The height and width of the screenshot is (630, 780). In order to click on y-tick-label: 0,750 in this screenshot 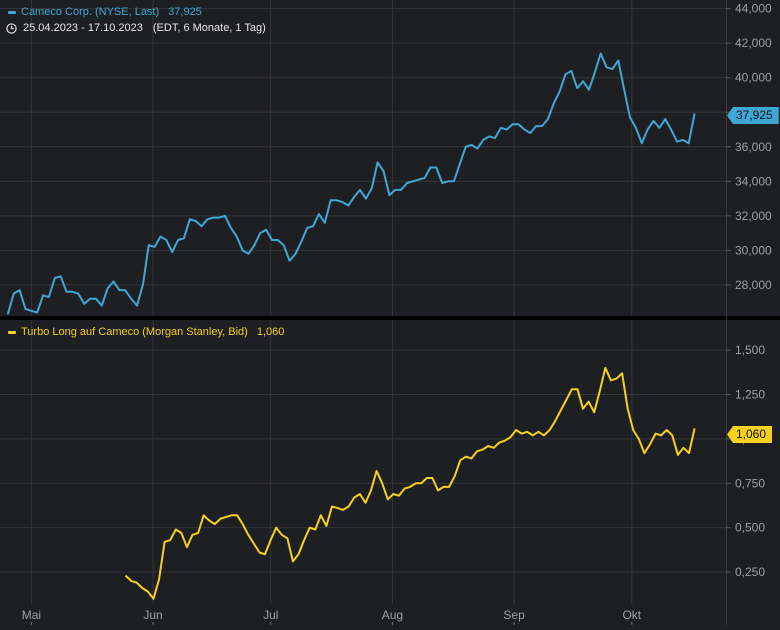, I will do `click(750, 483)`.